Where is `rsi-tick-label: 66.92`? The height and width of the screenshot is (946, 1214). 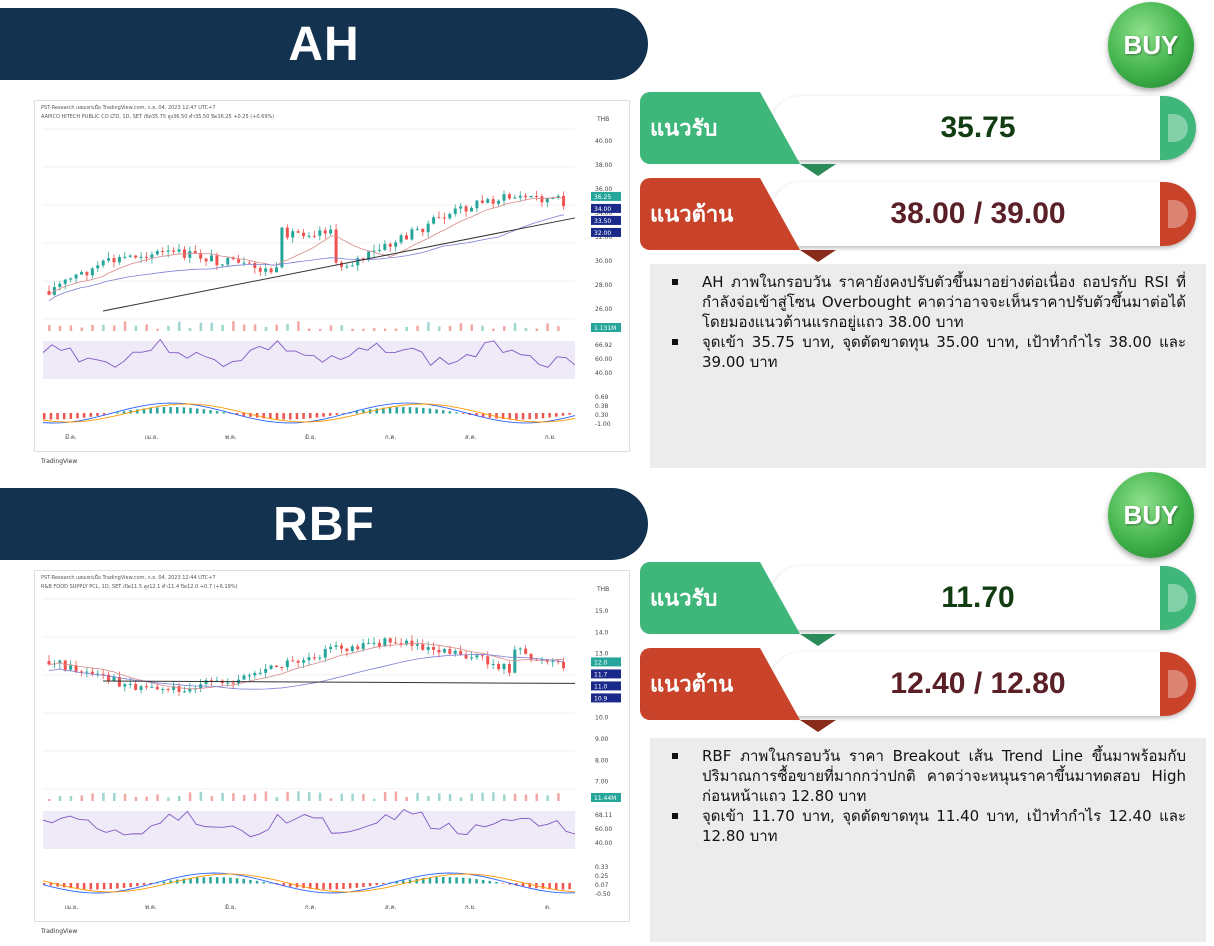 rsi-tick-label: 66.92 is located at coordinates (603, 345).